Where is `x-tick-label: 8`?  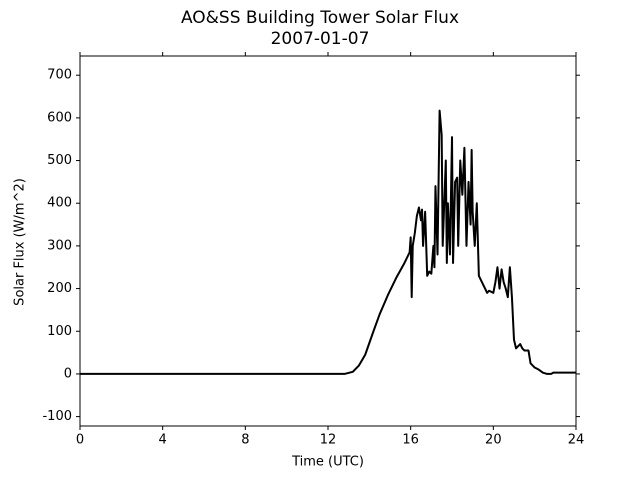
x-tick-label: 8 is located at coordinates (245, 440).